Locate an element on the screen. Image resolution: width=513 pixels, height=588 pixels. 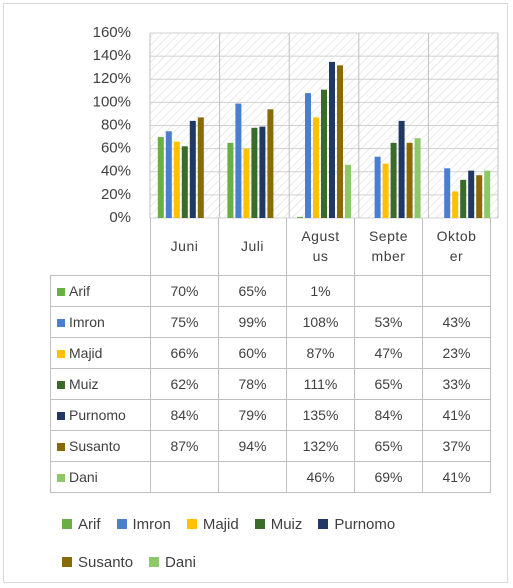
series-name: Purnomo is located at coordinates (97, 414).